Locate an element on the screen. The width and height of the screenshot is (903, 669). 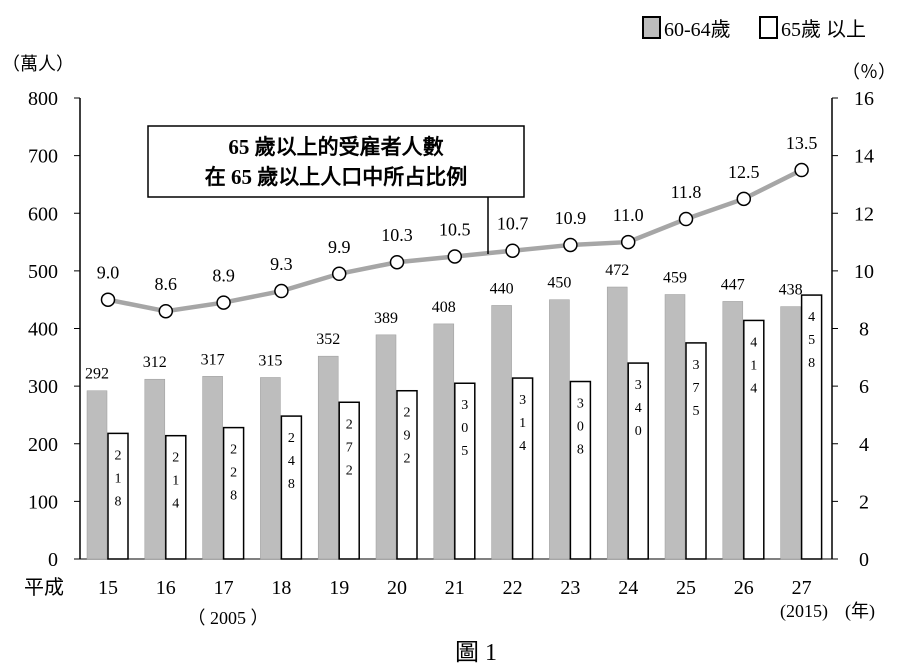
annotation-box: 65 歲以上的受雇者人數 在 65 歲以上人口中所占比例 is located at coordinates (336, 189).